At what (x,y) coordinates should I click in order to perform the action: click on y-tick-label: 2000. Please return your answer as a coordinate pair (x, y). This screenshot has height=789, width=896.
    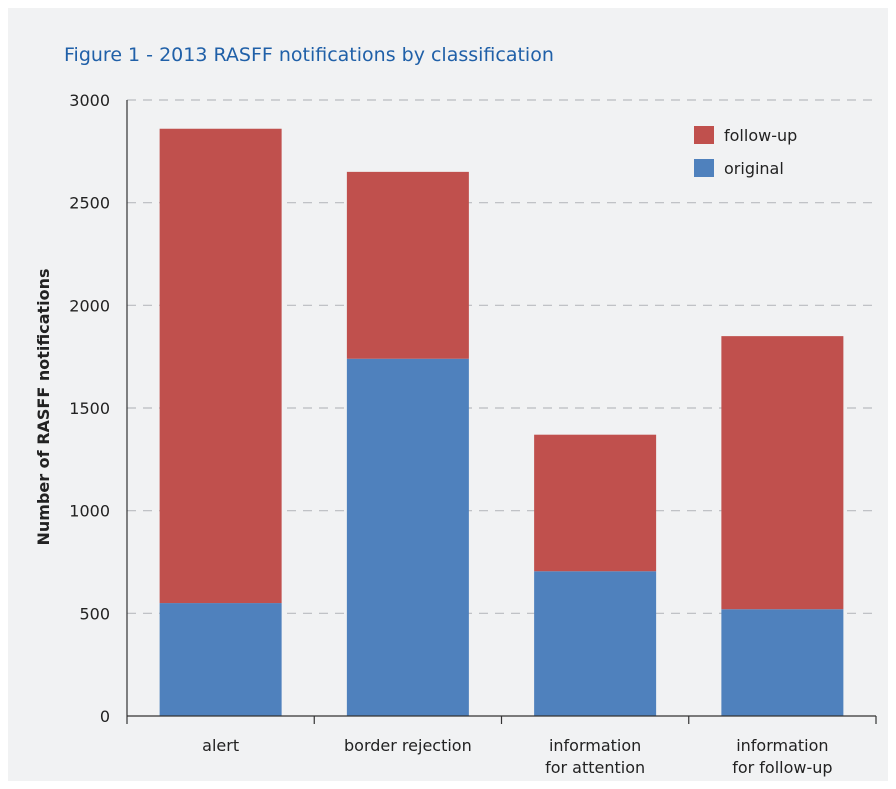
    Looking at the image, I should click on (89, 305).